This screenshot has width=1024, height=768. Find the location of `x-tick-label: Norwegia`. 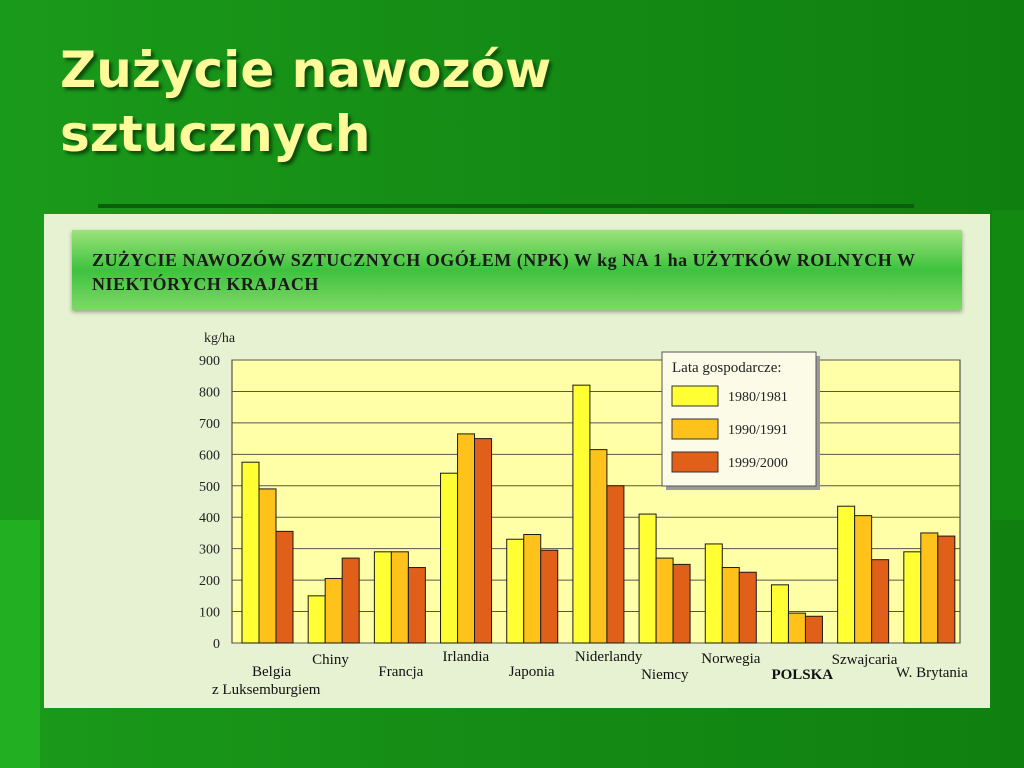

x-tick-label: Norwegia is located at coordinates (730, 659).